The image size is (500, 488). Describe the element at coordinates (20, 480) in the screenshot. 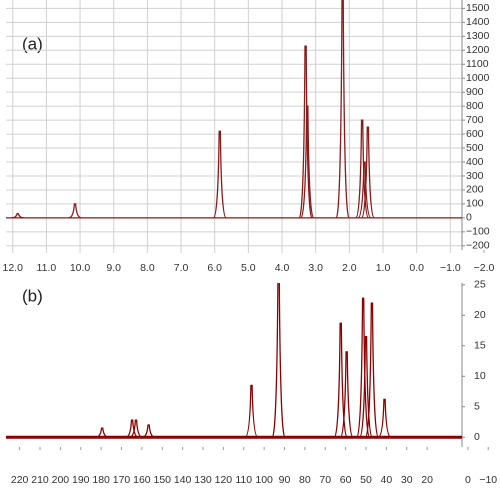

I see `x-tick-label: 220` at that location.